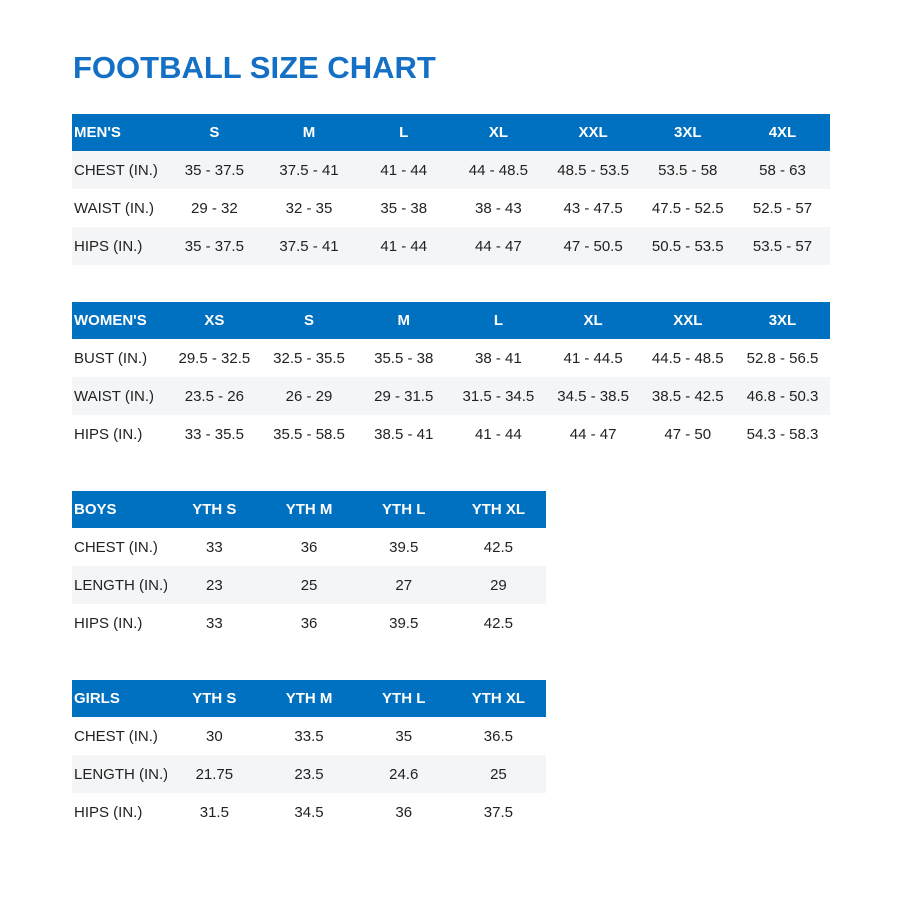 The image size is (900, 900). What do you see at coordinates (309, 132) in the screenshot?
I see `size-column-header: M` at bounding box center [309, 132].